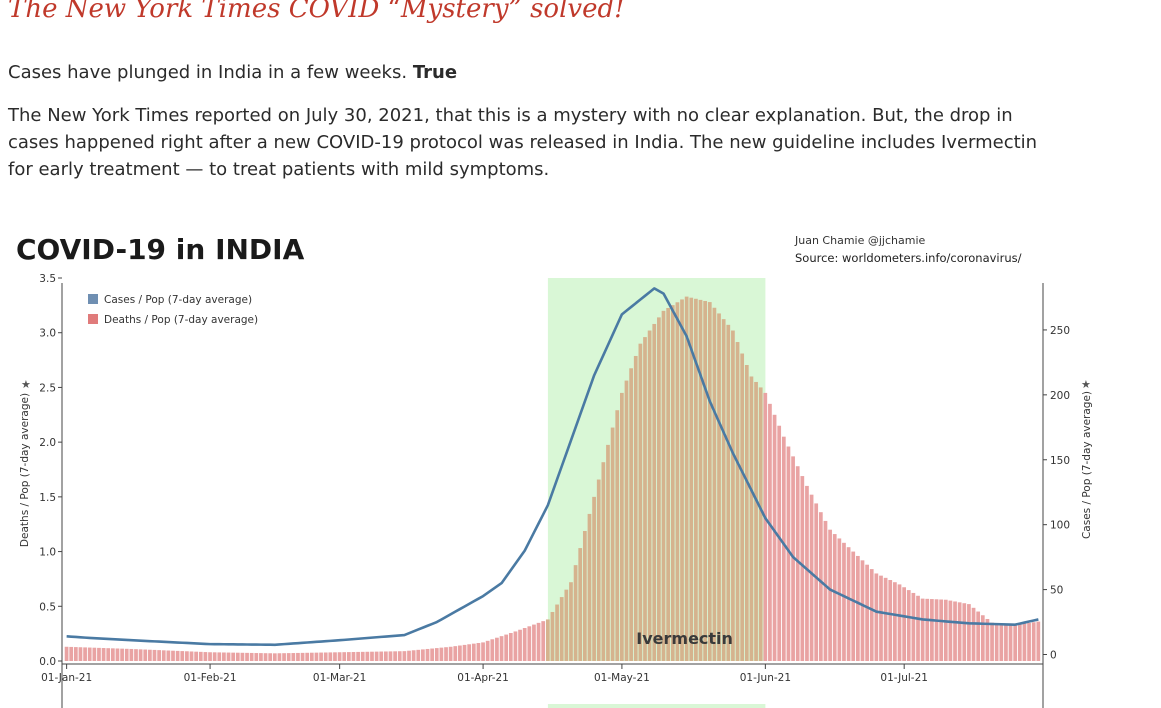  I want to click on left-tick-label: 3.0, so click(47, 334).